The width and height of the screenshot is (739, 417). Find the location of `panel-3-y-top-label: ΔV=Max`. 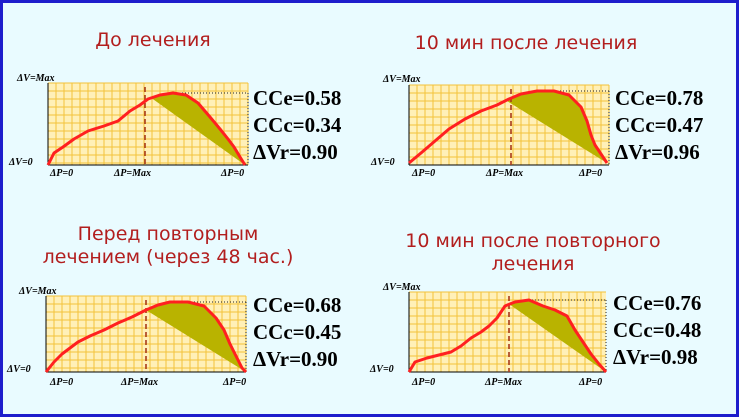

panel-3-y-top-label: ΔV=Max is located at coordinates (38, 291).